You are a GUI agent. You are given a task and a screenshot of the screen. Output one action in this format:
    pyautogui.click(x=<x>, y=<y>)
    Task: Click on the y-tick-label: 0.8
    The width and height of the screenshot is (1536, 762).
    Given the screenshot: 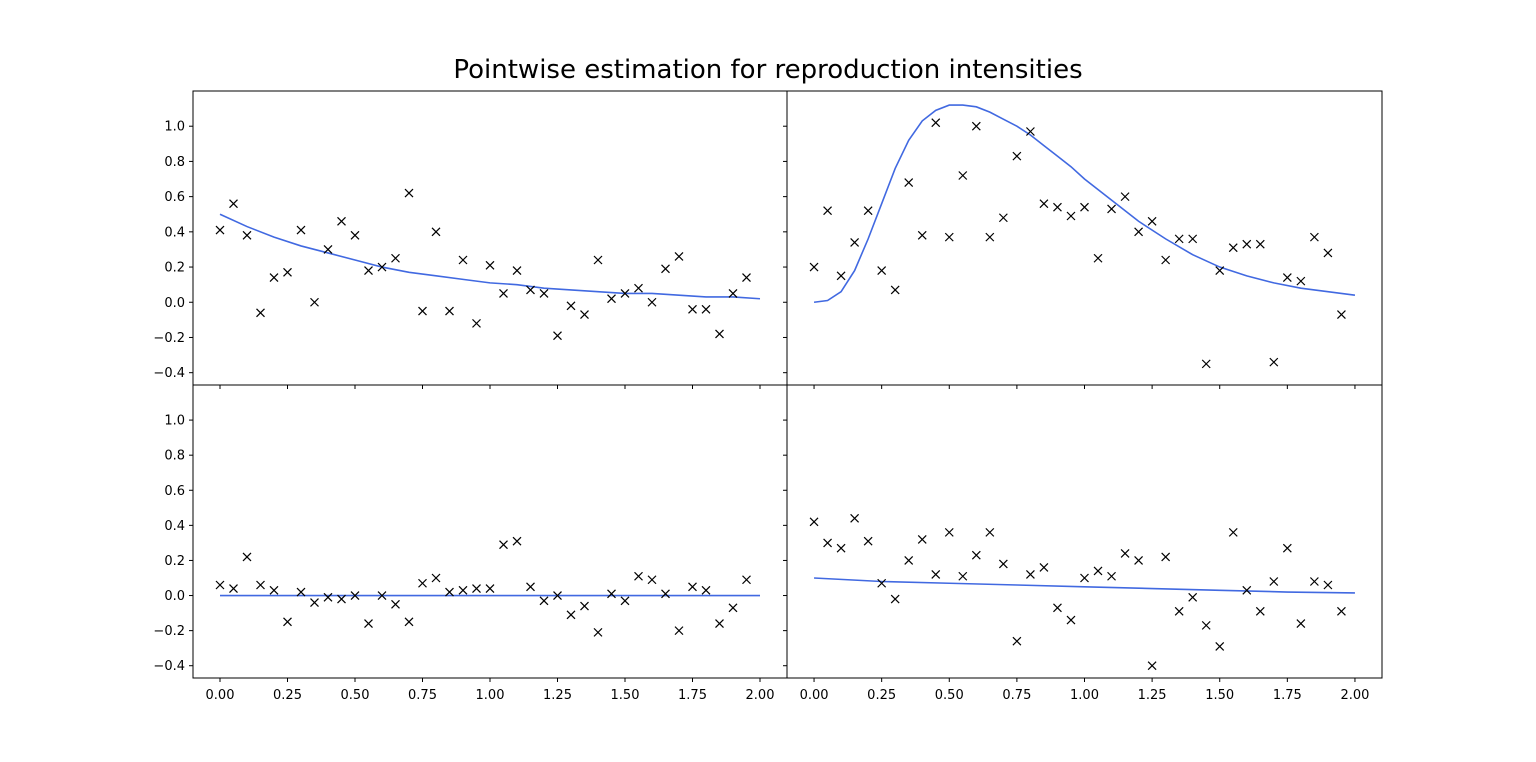 What is the action you would take?
    pyautogui.click(x=174, y=162)
    